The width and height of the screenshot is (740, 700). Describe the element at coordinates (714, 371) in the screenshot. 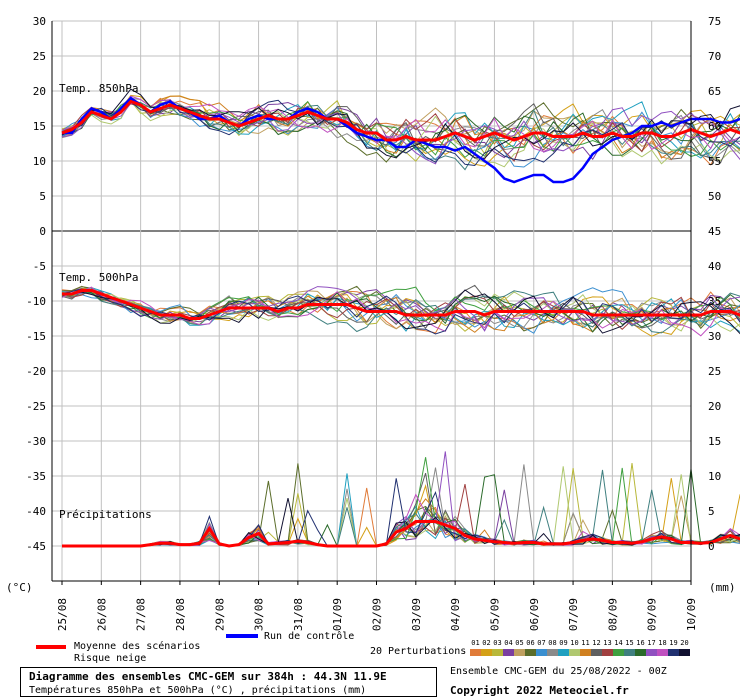

I see `right-tick-label: 25` at that location.